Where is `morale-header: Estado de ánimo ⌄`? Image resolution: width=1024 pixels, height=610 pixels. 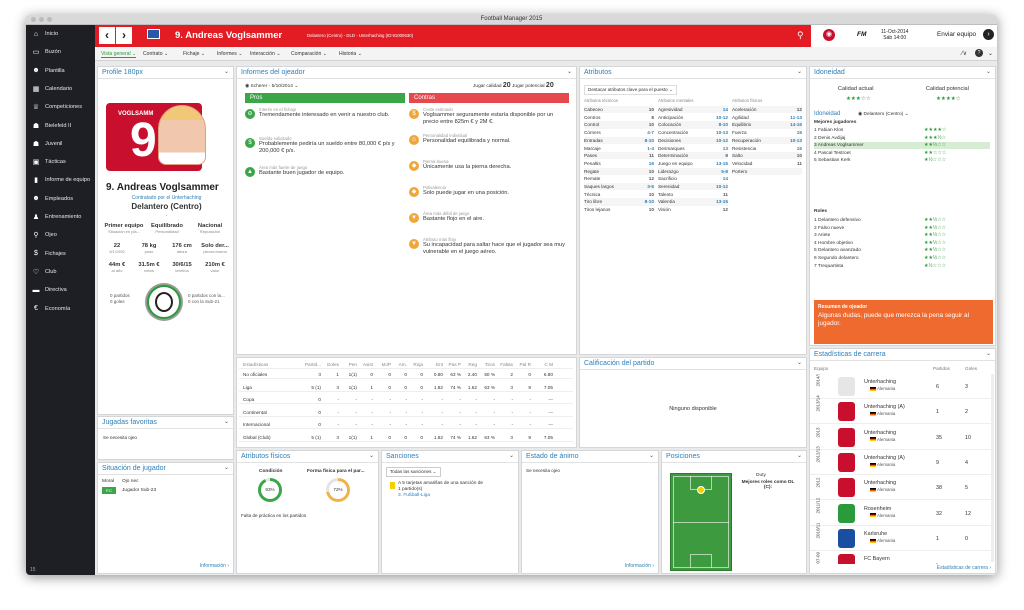 morale-header: Estado de ánimo ⌄ is located at coordinates (590, 457).